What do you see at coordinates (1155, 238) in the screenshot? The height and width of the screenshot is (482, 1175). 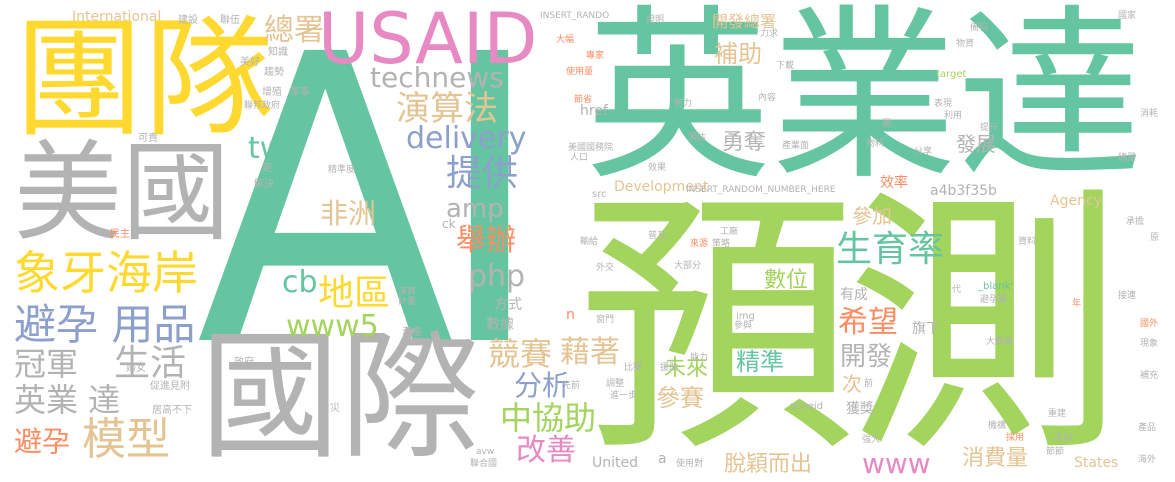 I see `word-yuan: 原` at bounding box center [1155, 238].